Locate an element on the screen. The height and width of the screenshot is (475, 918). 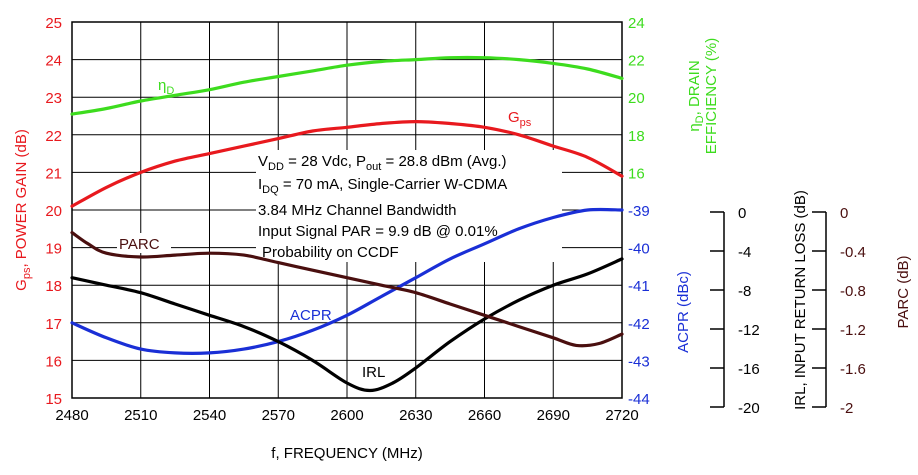
gps-tick-label: 19 is located at coordinates (53, 249).